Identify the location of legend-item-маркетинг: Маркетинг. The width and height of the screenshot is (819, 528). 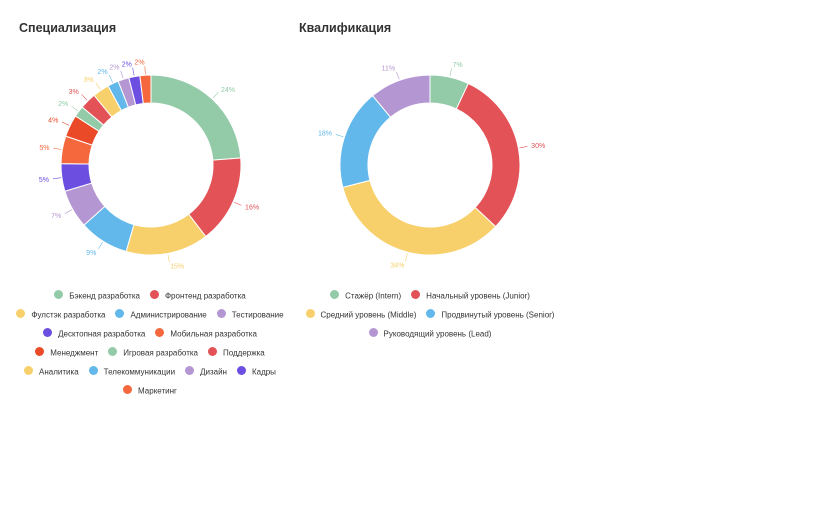
(150, 390).